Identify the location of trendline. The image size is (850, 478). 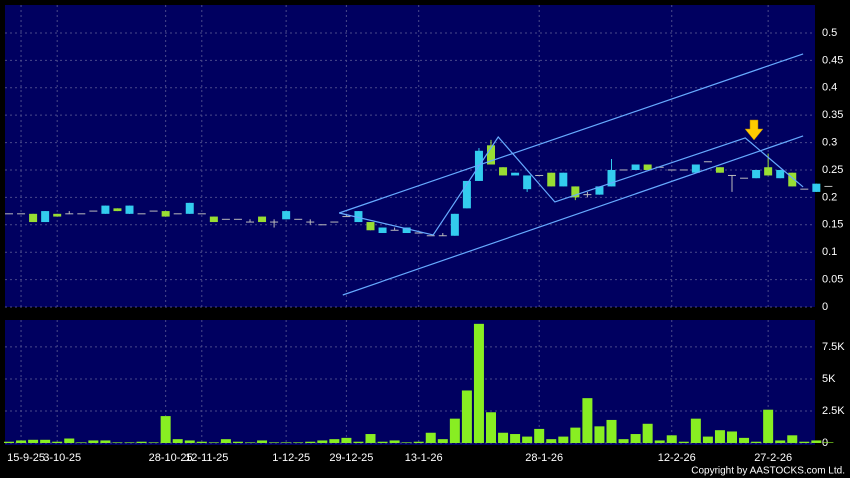
(571, 185).